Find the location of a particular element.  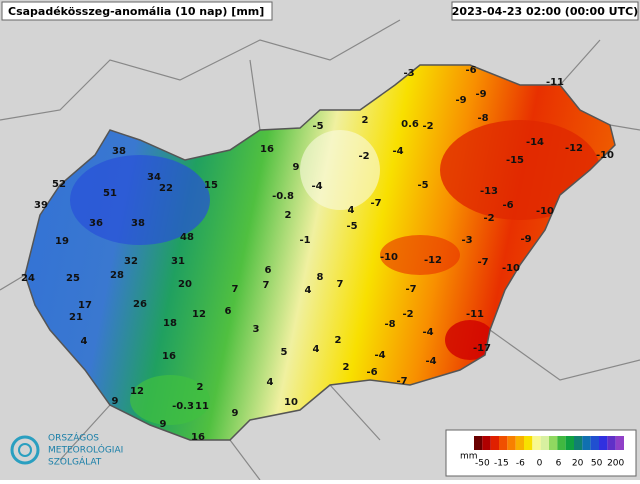

timestamp-box is located at coordinates (545, 11).